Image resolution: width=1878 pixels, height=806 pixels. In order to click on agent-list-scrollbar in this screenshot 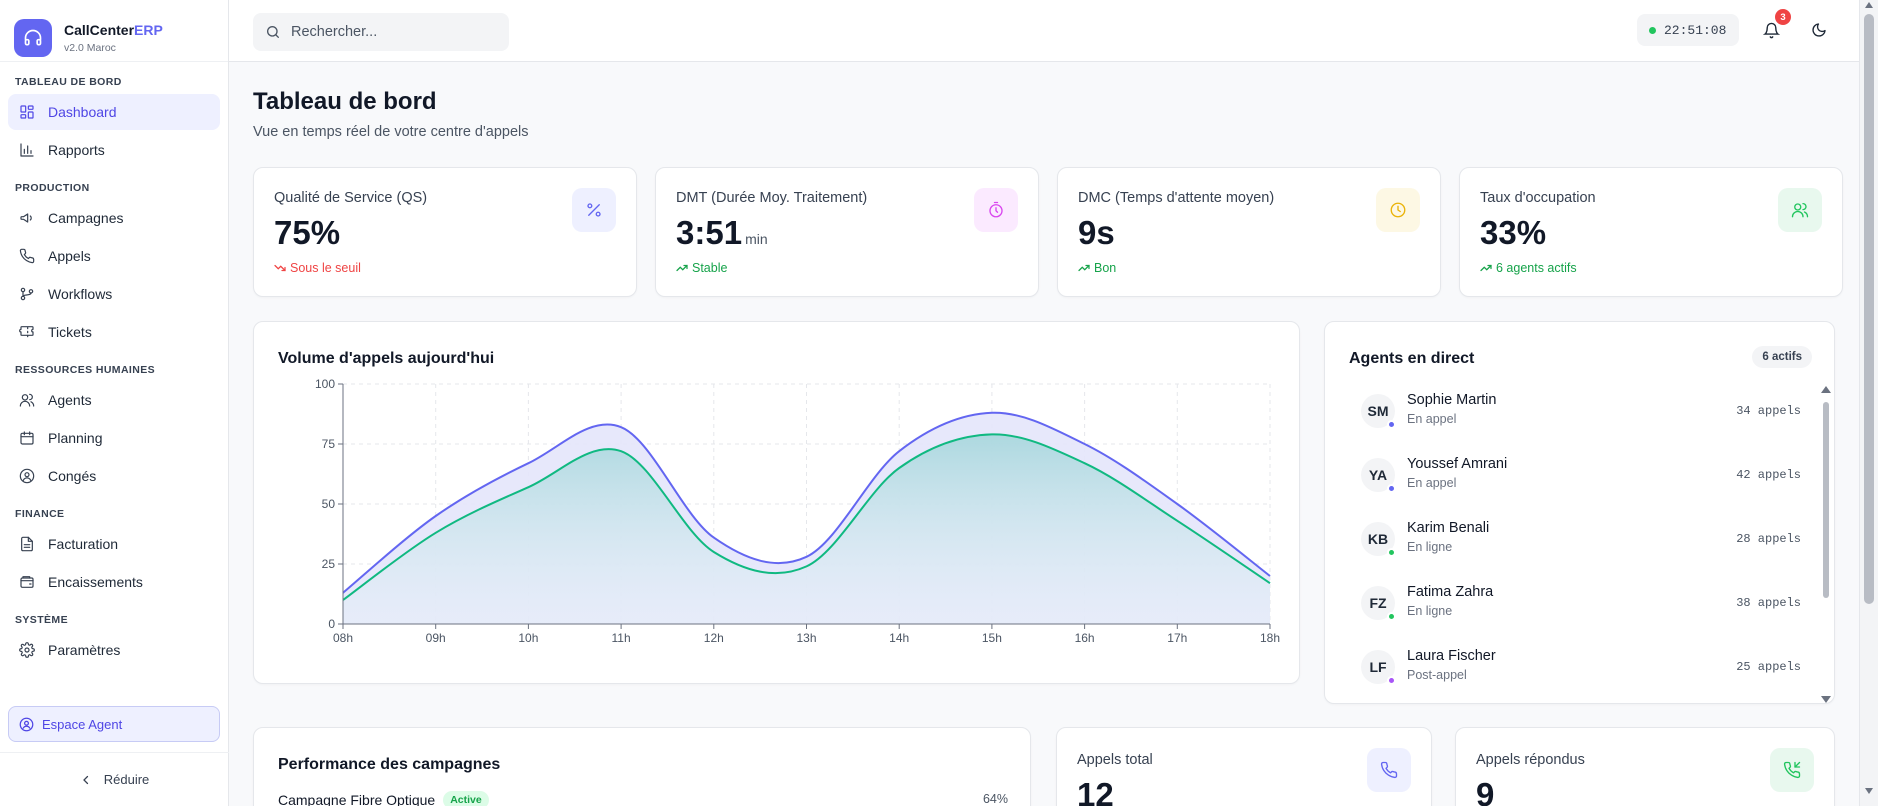, I will do `click(1826, 546)`.